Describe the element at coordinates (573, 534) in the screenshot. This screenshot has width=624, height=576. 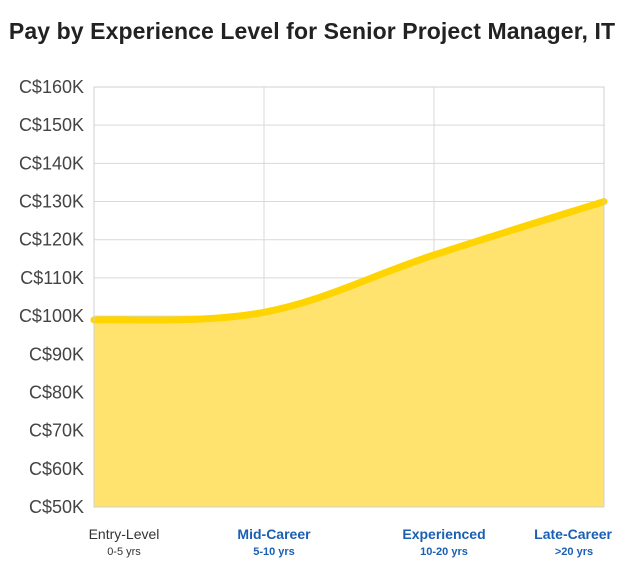
I see `x-category-label: Late-Career` at that location.